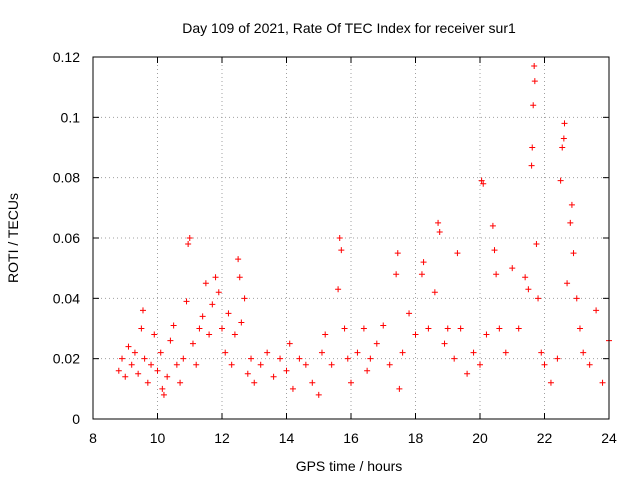  Describe the element at coordinates (71, 117) in the screenshot. I see `y-tick-label: 0.1` at that location.